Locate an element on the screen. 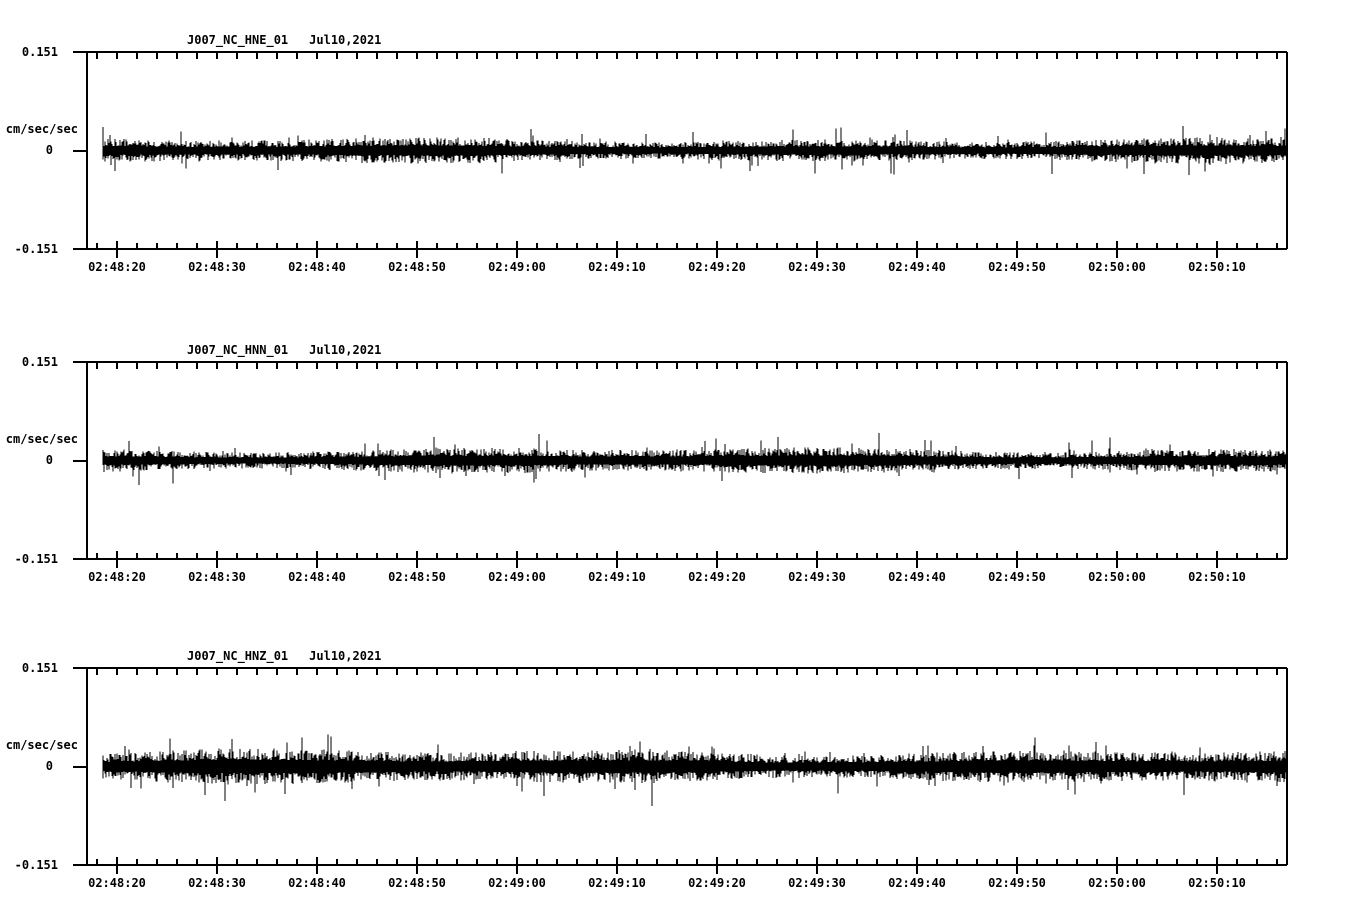  trace-title-station: J007_NC_HNN_01 is located at coordinates (238, 350).